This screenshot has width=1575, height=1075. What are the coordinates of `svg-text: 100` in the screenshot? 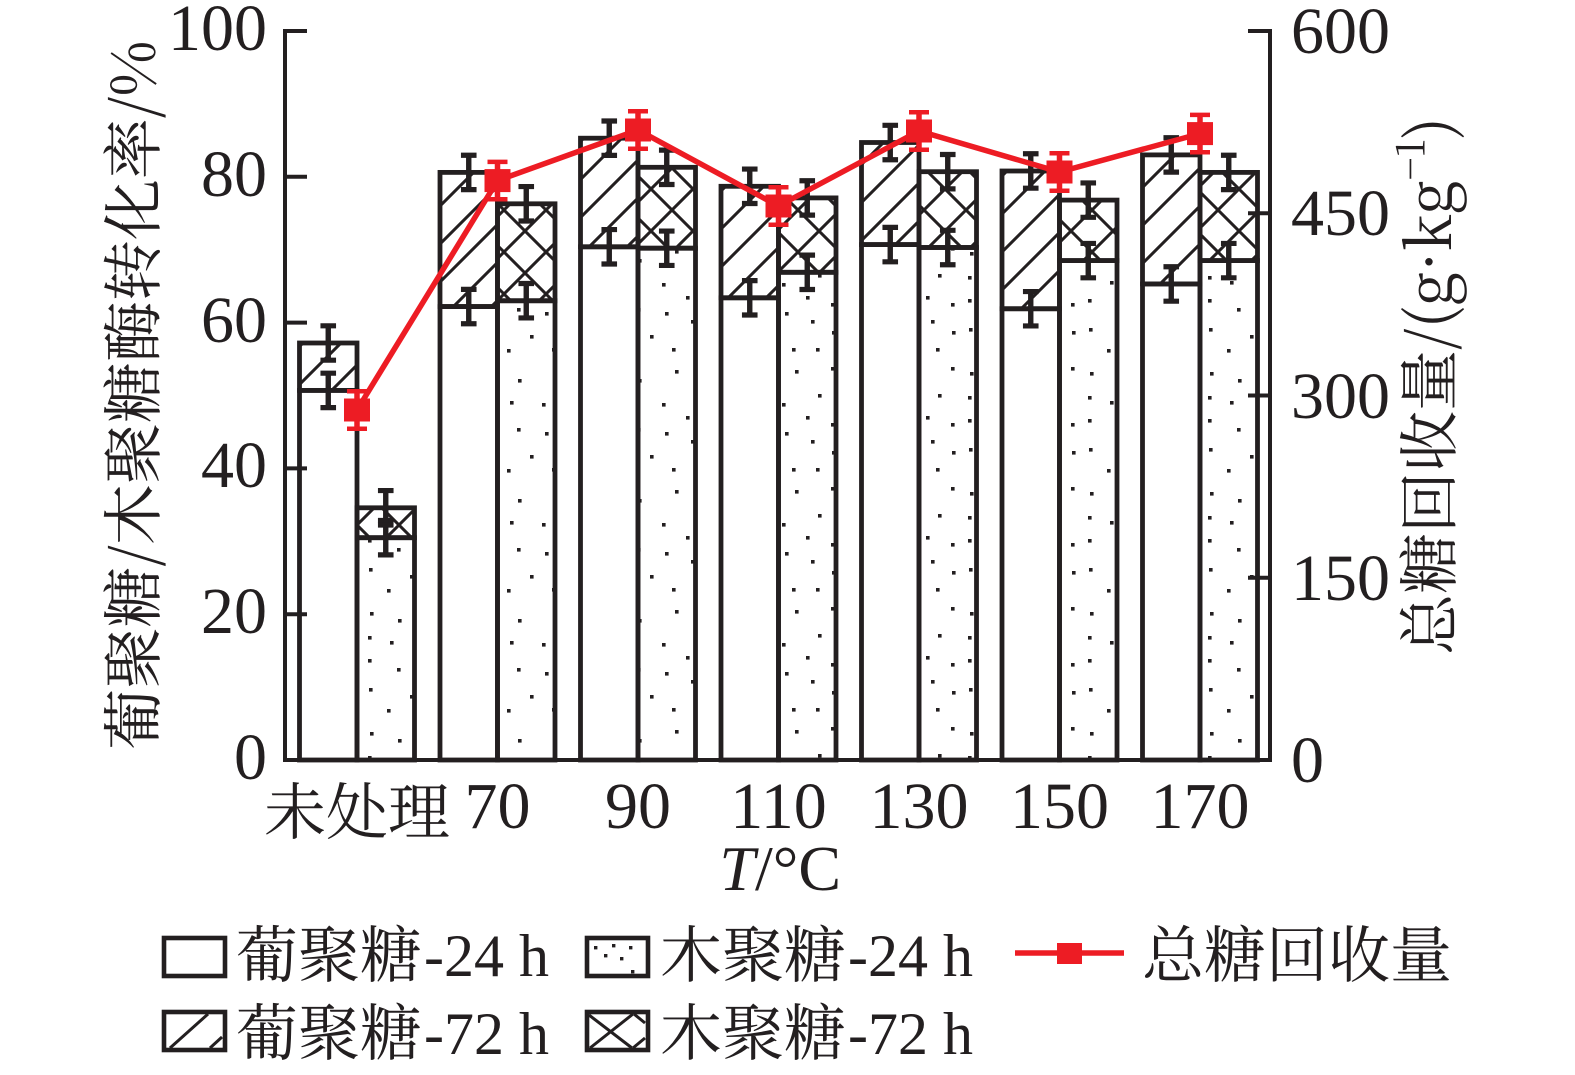 It's located at (217, 32).